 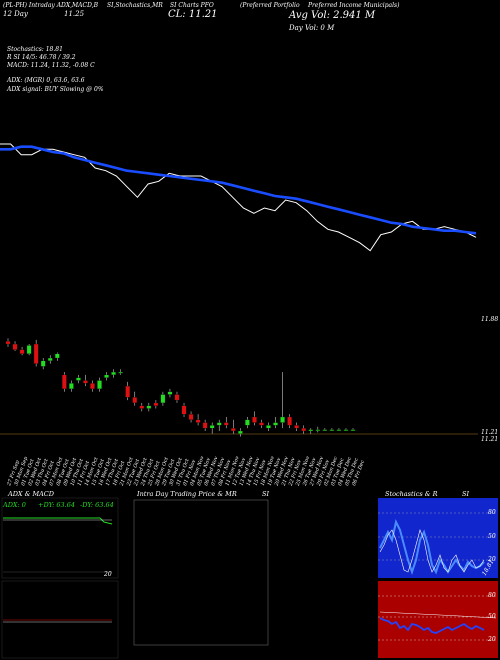 What do you see at coordinates (14, 505) in the screenshot?
I see `adx-readout-a: ADX: 0` at bounding box center [14, 505].